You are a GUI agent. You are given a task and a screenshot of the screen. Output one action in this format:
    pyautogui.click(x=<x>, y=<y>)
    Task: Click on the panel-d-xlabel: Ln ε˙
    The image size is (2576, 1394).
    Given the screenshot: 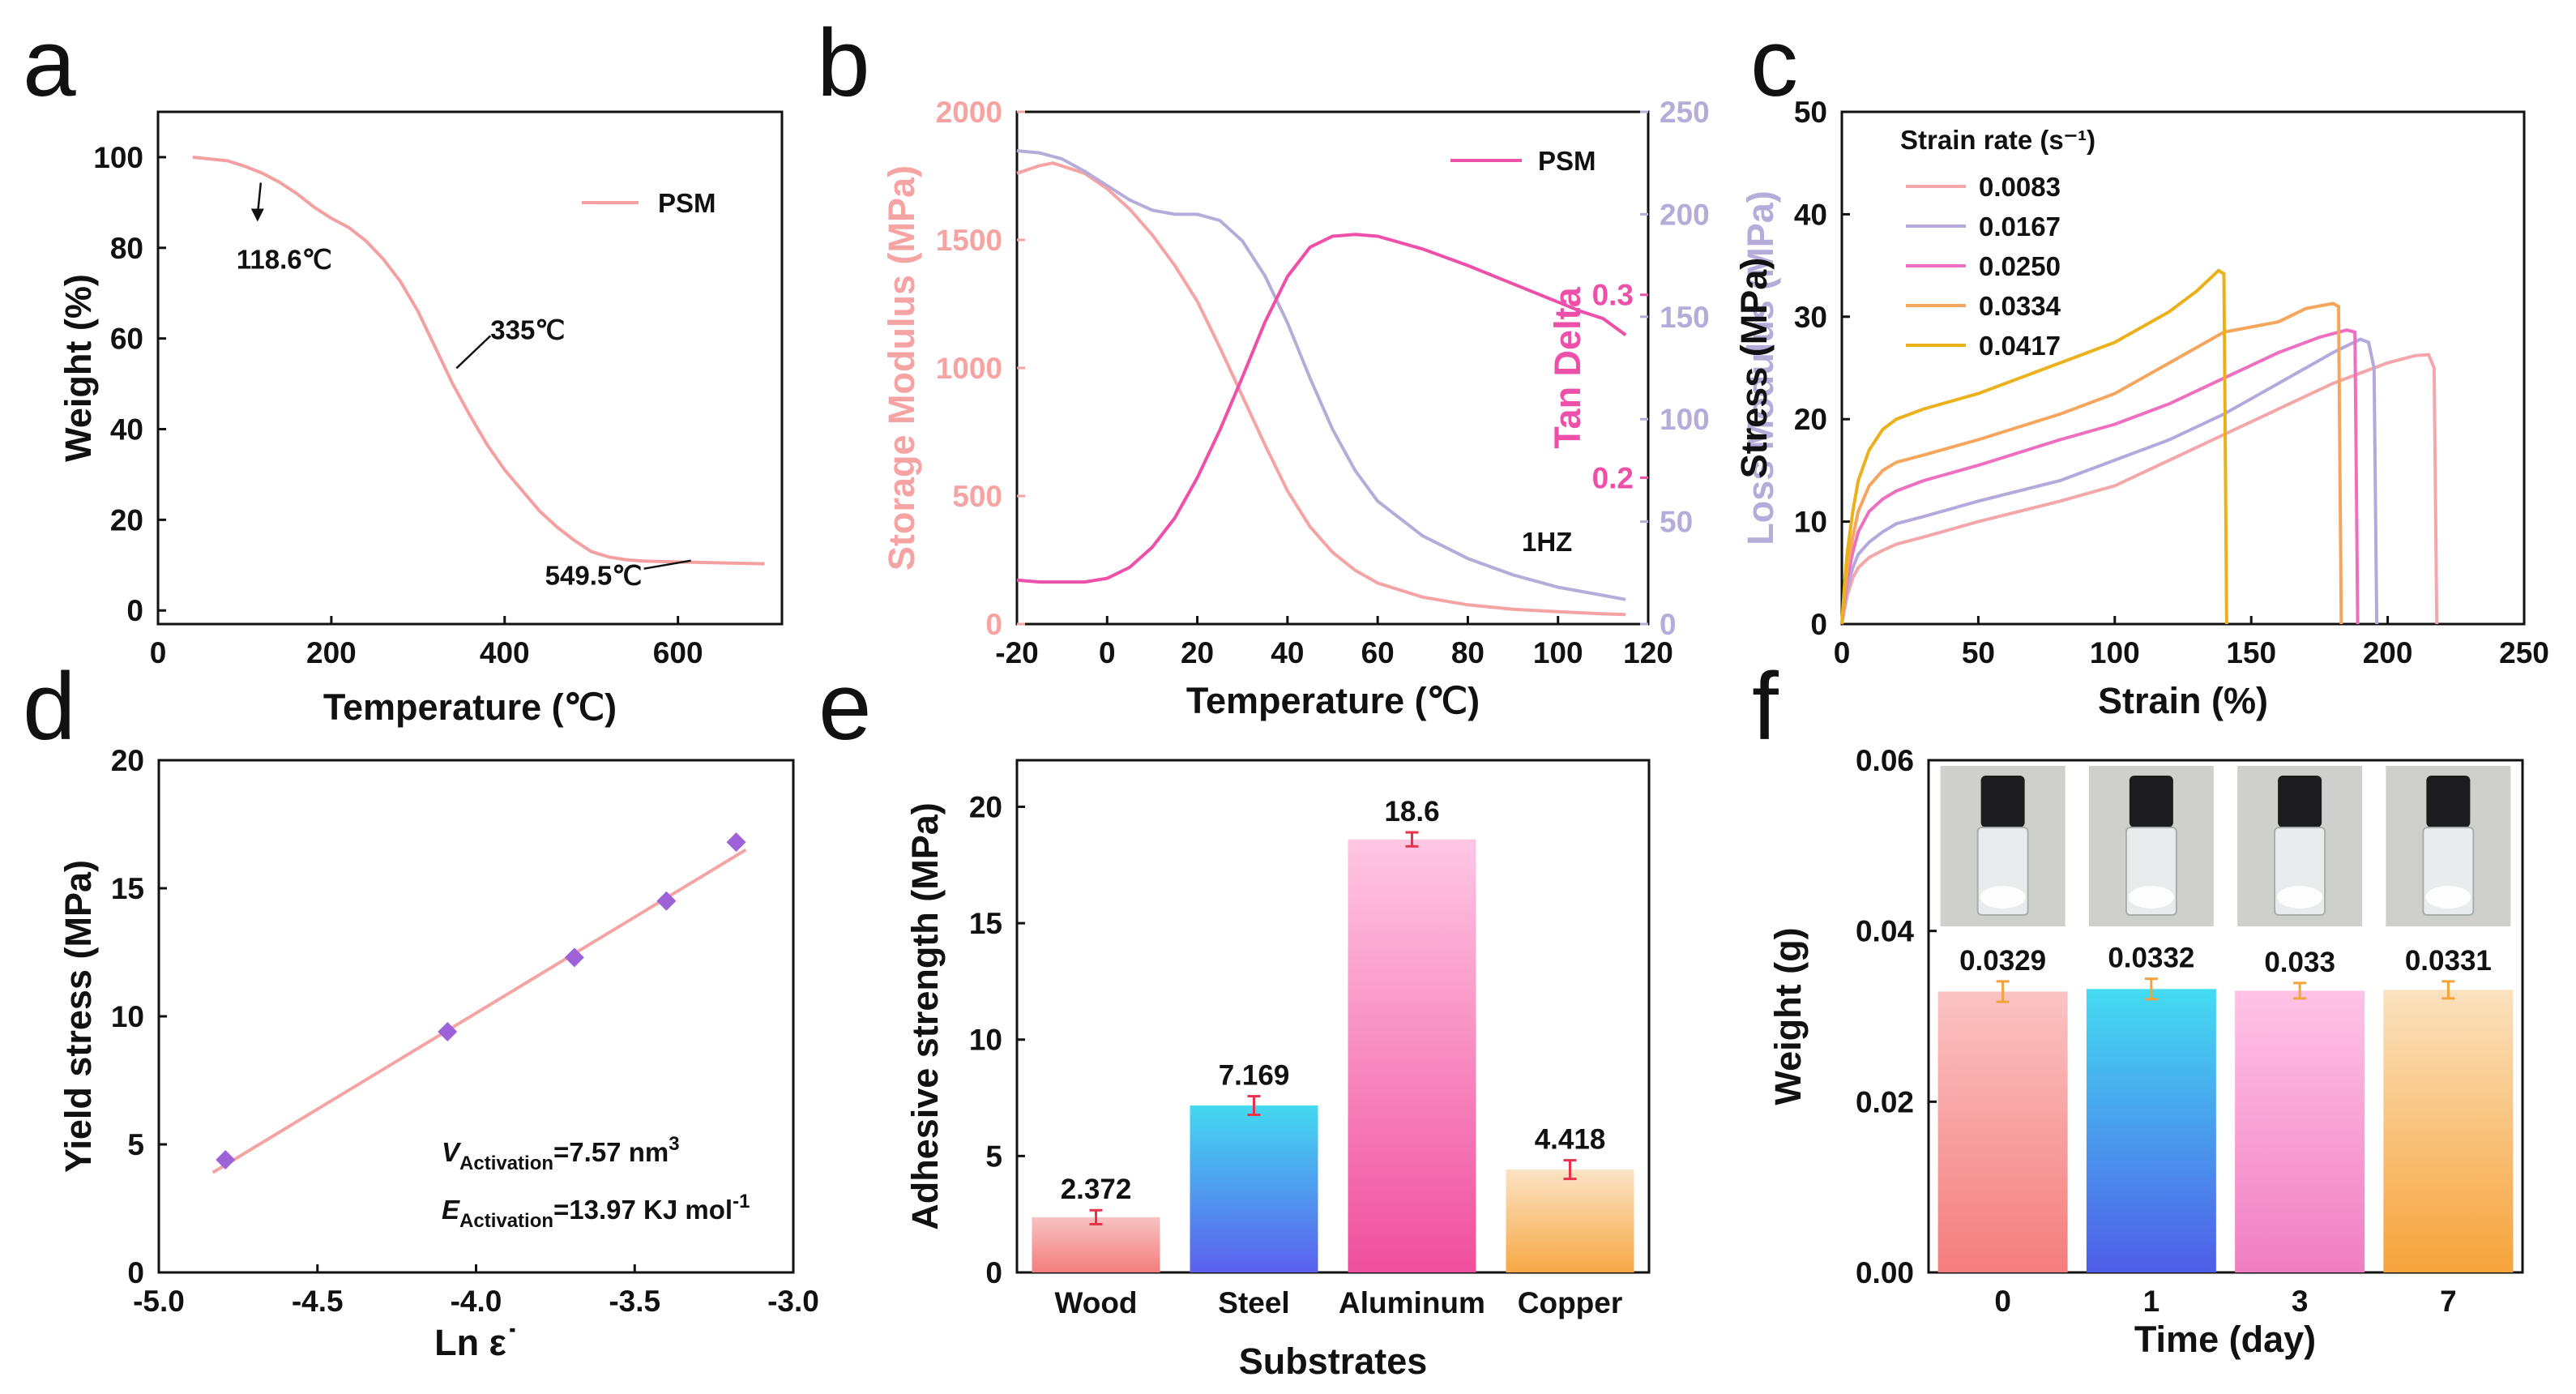 What is the action you would take?
    pyautogui.click(x=476, y=1342)
    